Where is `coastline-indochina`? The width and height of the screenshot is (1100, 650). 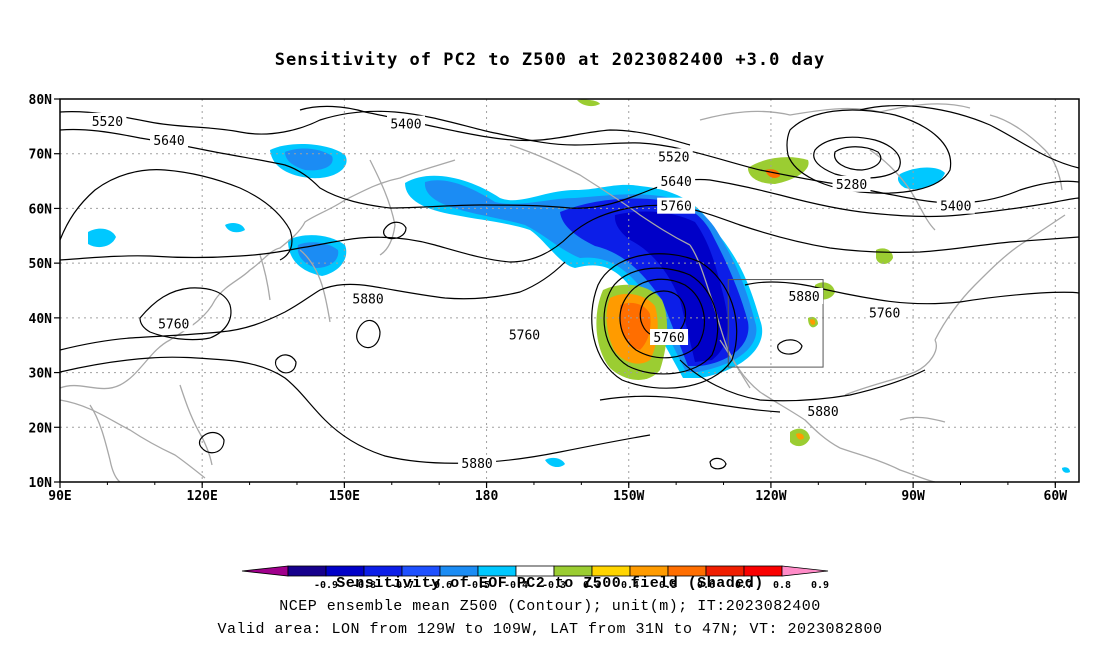
coastline-indochina is located at coordinates (105, 443).